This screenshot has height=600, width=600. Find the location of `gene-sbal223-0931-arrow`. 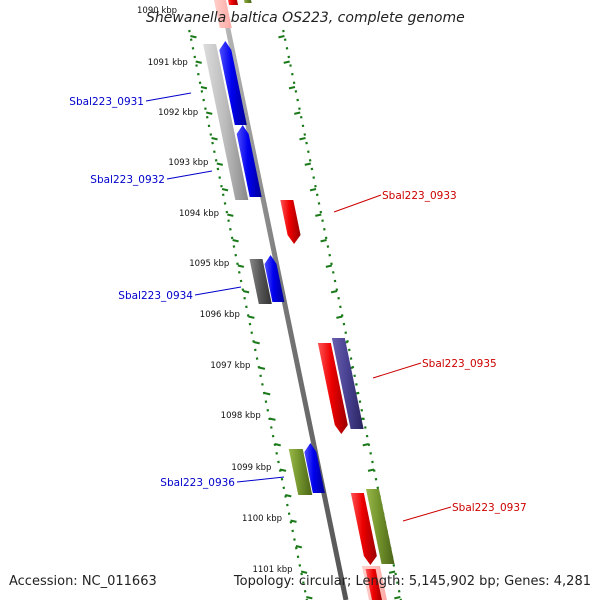

gene-sbal223-0931-arrow is located at coordinates (233, 83).